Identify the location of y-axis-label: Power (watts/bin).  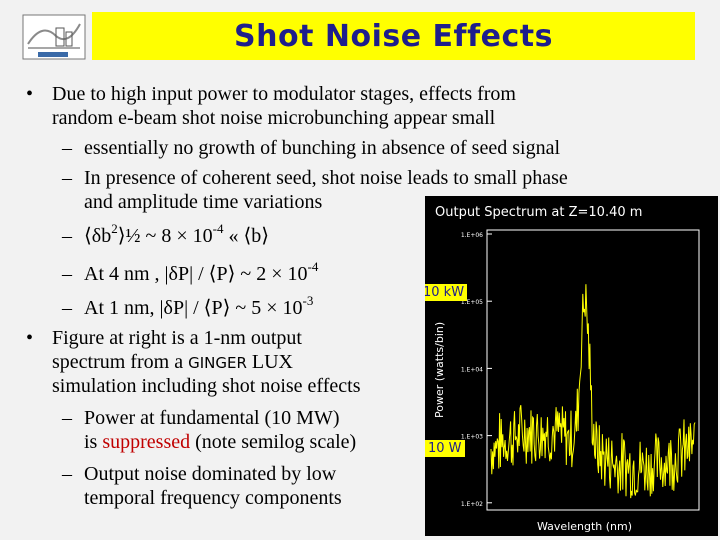
(439, 370).